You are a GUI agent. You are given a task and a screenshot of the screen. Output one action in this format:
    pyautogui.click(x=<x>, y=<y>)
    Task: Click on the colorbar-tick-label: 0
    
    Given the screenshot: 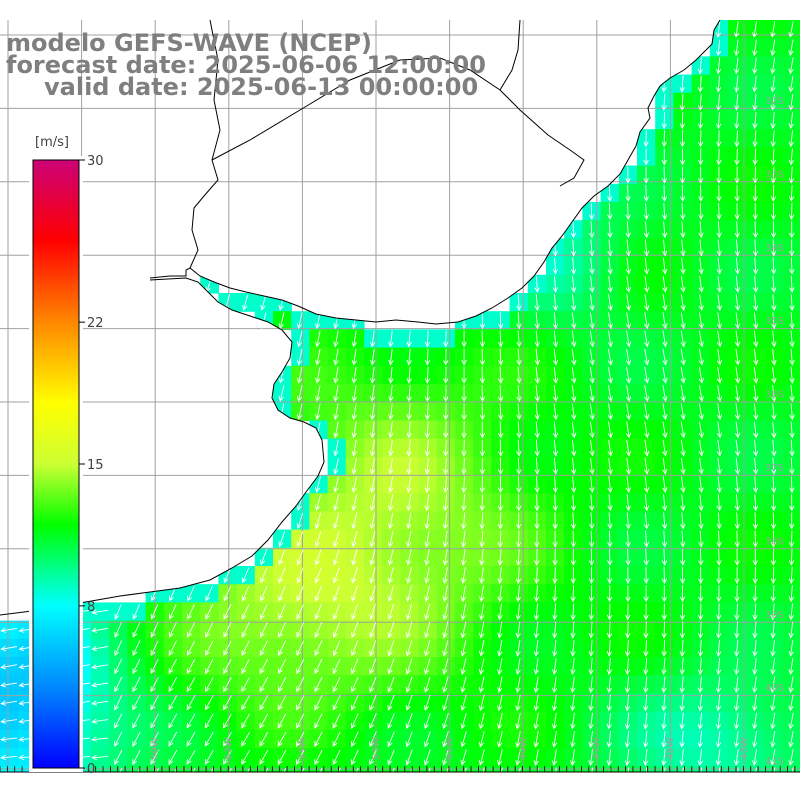 What is the action you would take?
    pyautogui.click(x=91, y=769)
    